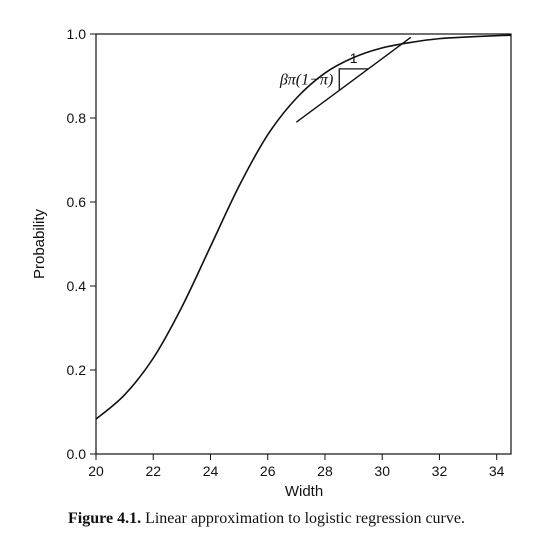 The height and width of the screenshot is (541, 533). Describe the element at coordinates (354, 58) in the screenshot. I see `run-label: 1` at that location.